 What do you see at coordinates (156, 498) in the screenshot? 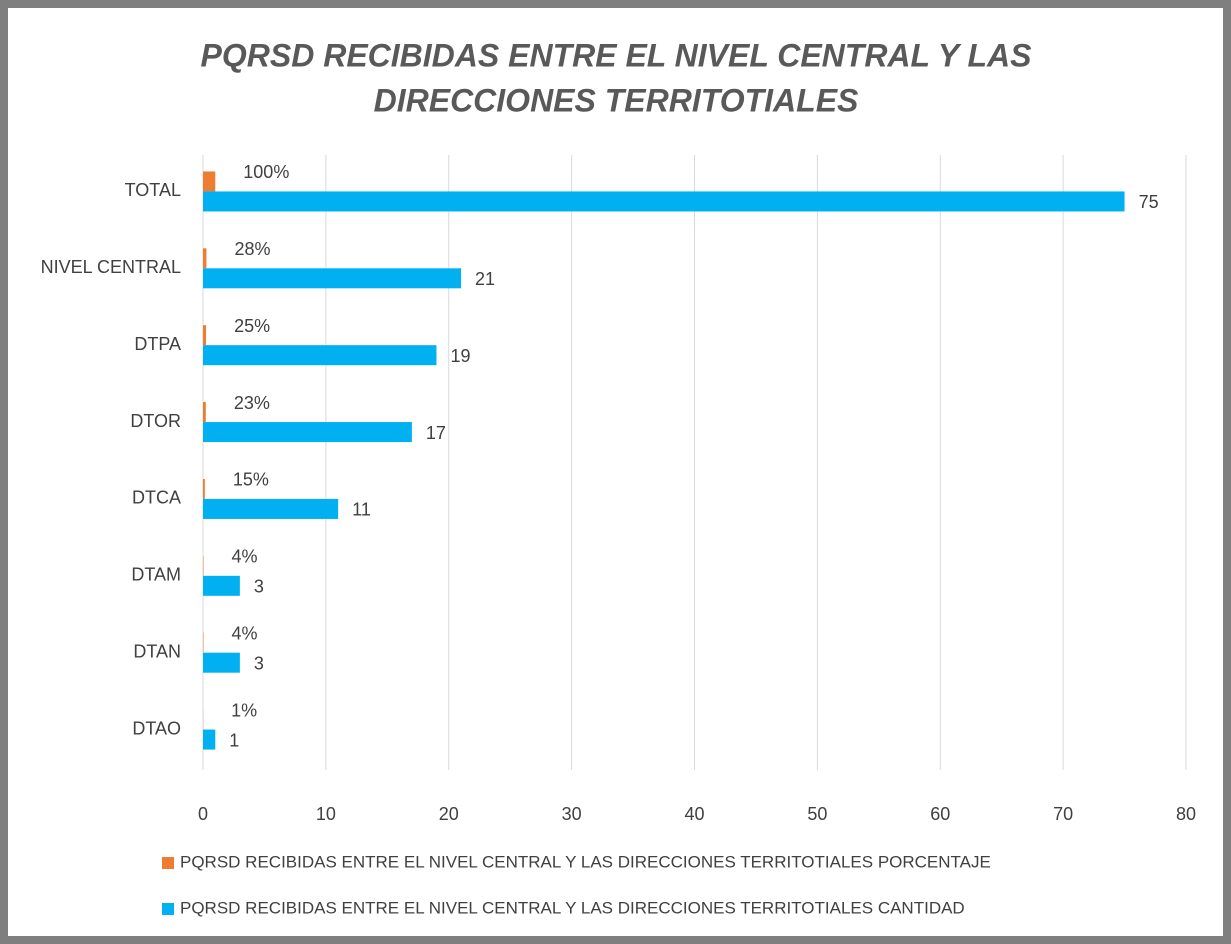
I see `y-tick-label: DTCA` at bounding box center [156, 498].